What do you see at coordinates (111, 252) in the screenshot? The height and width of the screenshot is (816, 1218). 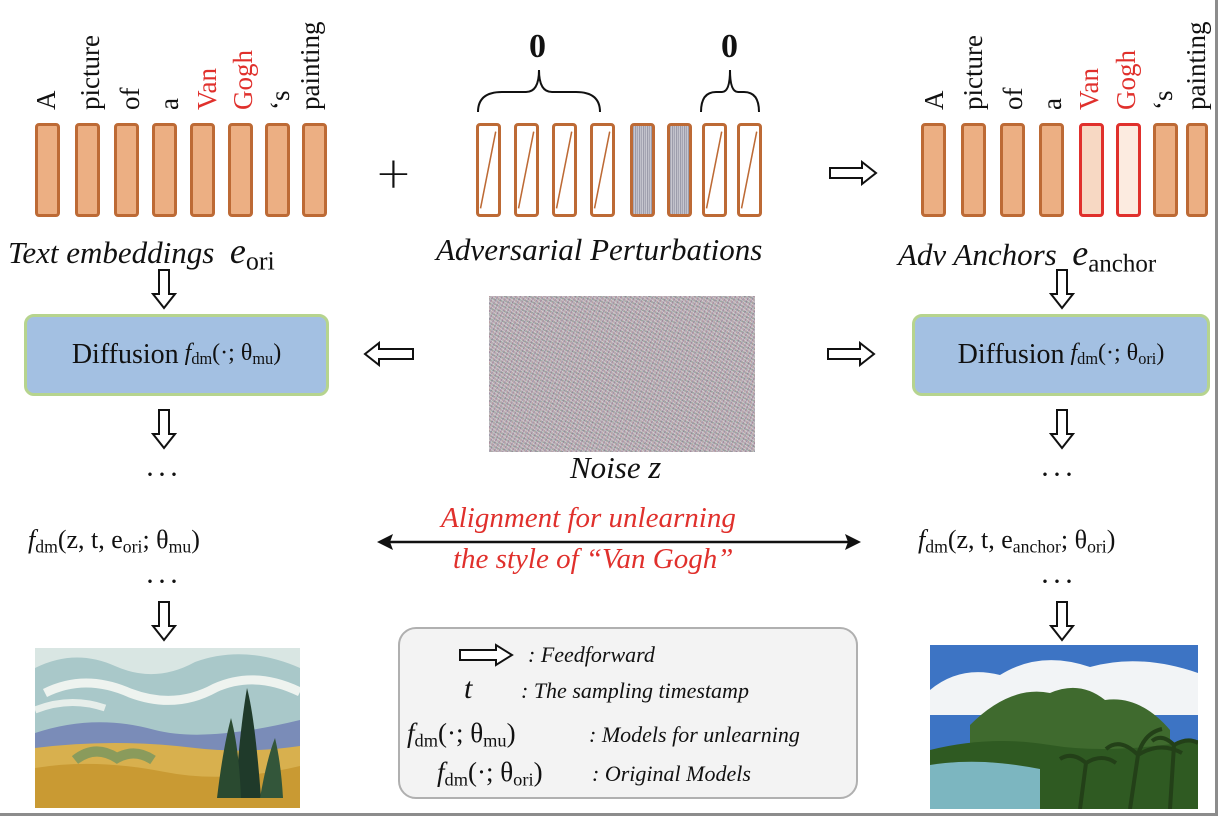 I see `caption-text: Text embeddings` at bounding box center [111, 252].